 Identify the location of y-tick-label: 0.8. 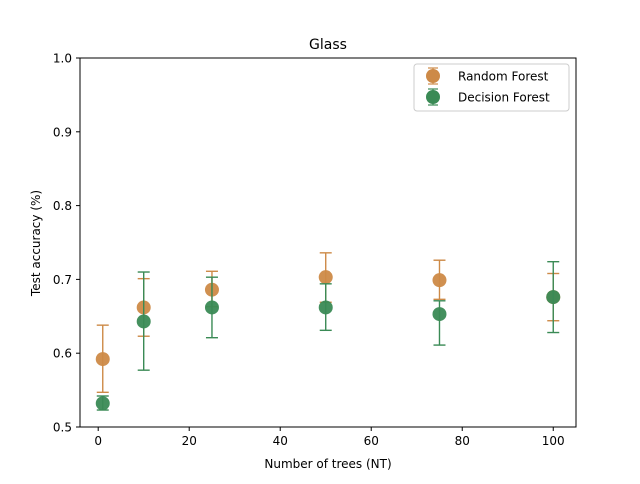
(62, 206).